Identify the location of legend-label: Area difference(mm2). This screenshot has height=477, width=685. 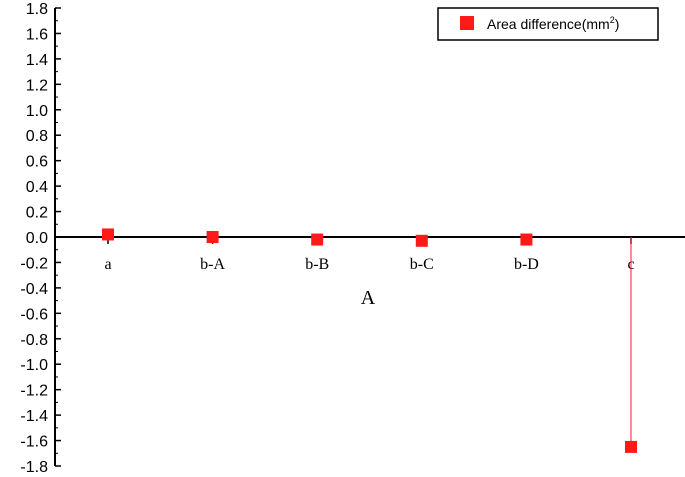
(553, 23).